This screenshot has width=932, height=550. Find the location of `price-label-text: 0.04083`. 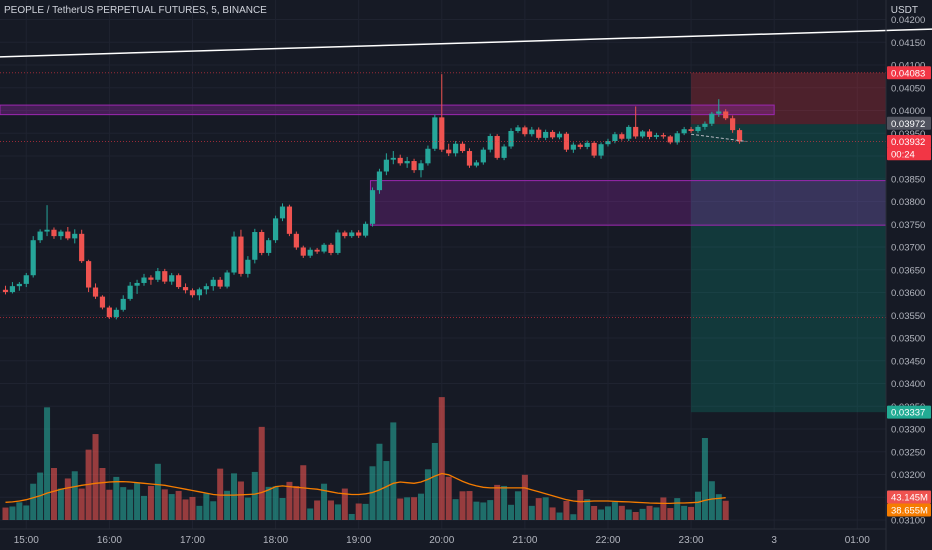

price-label-text: 0.04083 is located at coordinates (908, 73).